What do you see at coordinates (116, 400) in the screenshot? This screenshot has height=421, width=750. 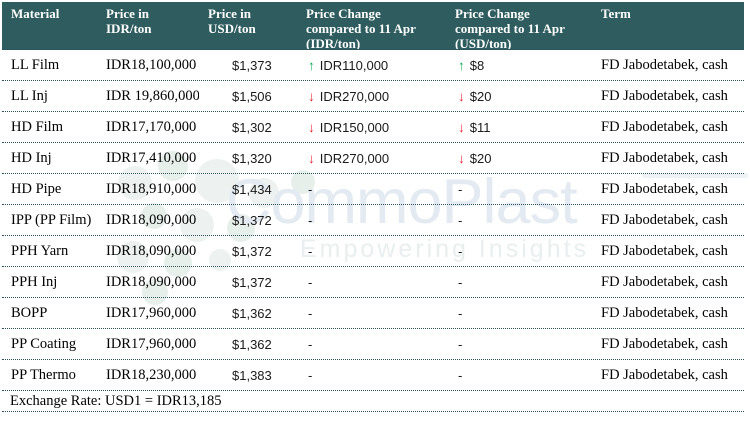 I see `exchange-rate-text: Exchange Rate: USD1 = IDR13,185` at bounding box center [116, 400].